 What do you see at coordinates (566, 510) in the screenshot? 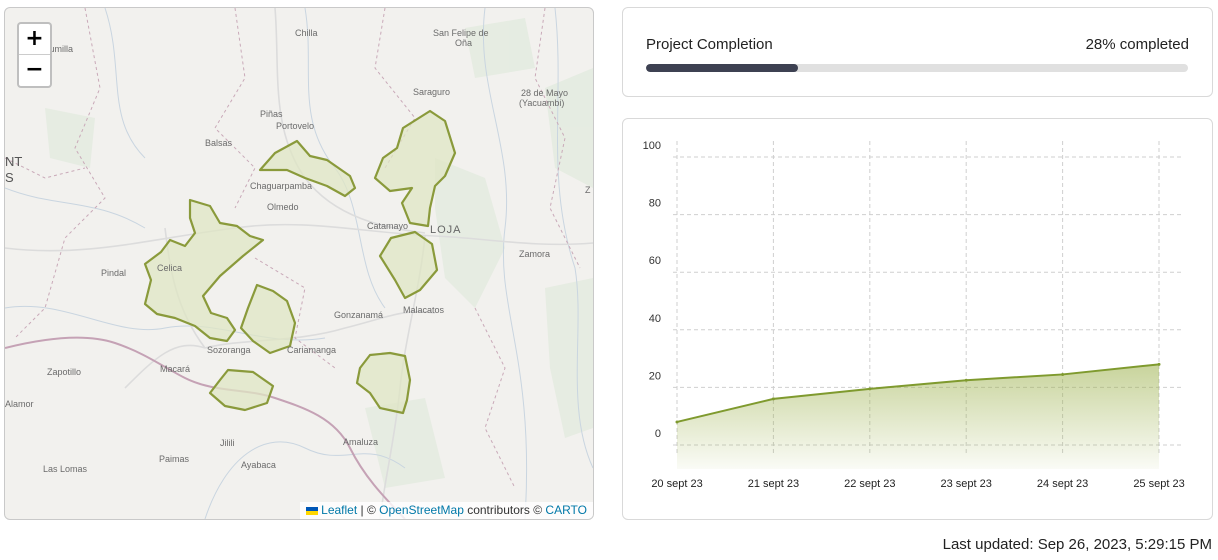
I see `carto-link: CARTO` at bounding box center [566, 510].